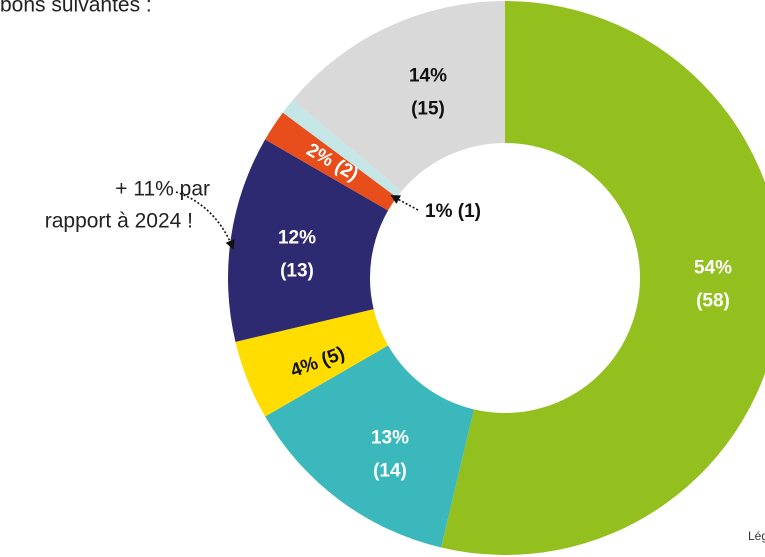 The width and height of the screenshot is (765, 557). What do you see at coordinates (713, 268) in the screenshot?
I see `data-label: 54%` at bounding box center [713, 268].